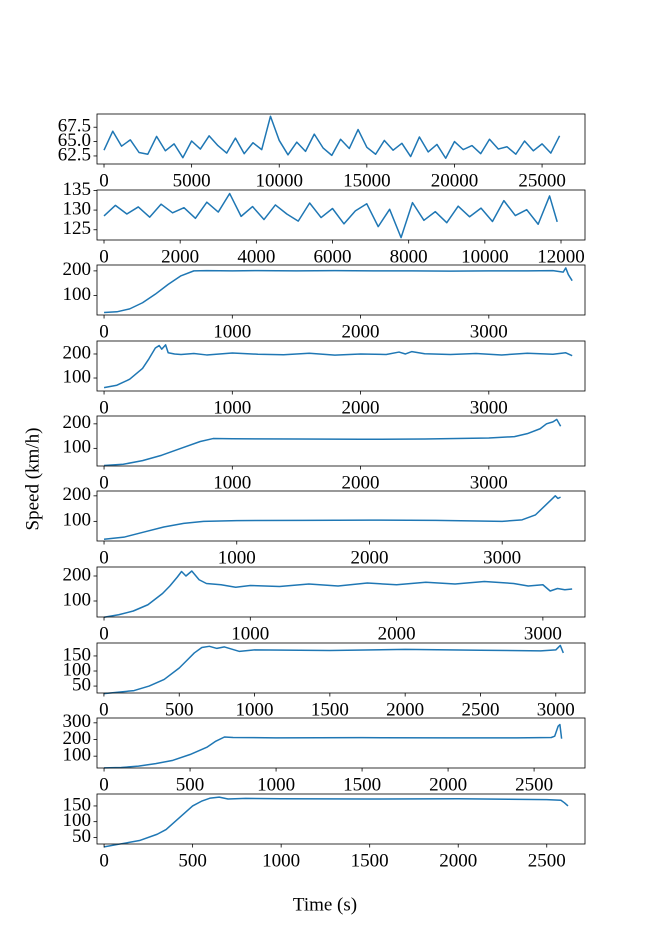 This screenshot has height=950, width=650. Describe the element at coordinates (32, 479) in the screenshot. I see `y-axis-label: Speed (km/h)` at that location.